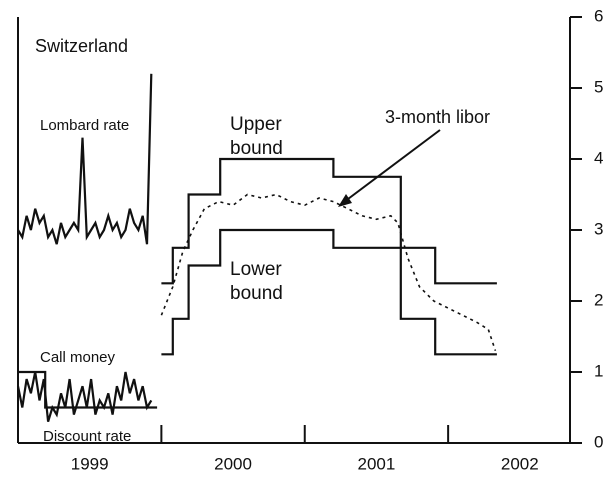 Image resolution: width=616 pixels, height=477 pixels. Describe the element at coordinates (437, 117) in the screenshot. I see `annotation: 3-month libor` at that location.